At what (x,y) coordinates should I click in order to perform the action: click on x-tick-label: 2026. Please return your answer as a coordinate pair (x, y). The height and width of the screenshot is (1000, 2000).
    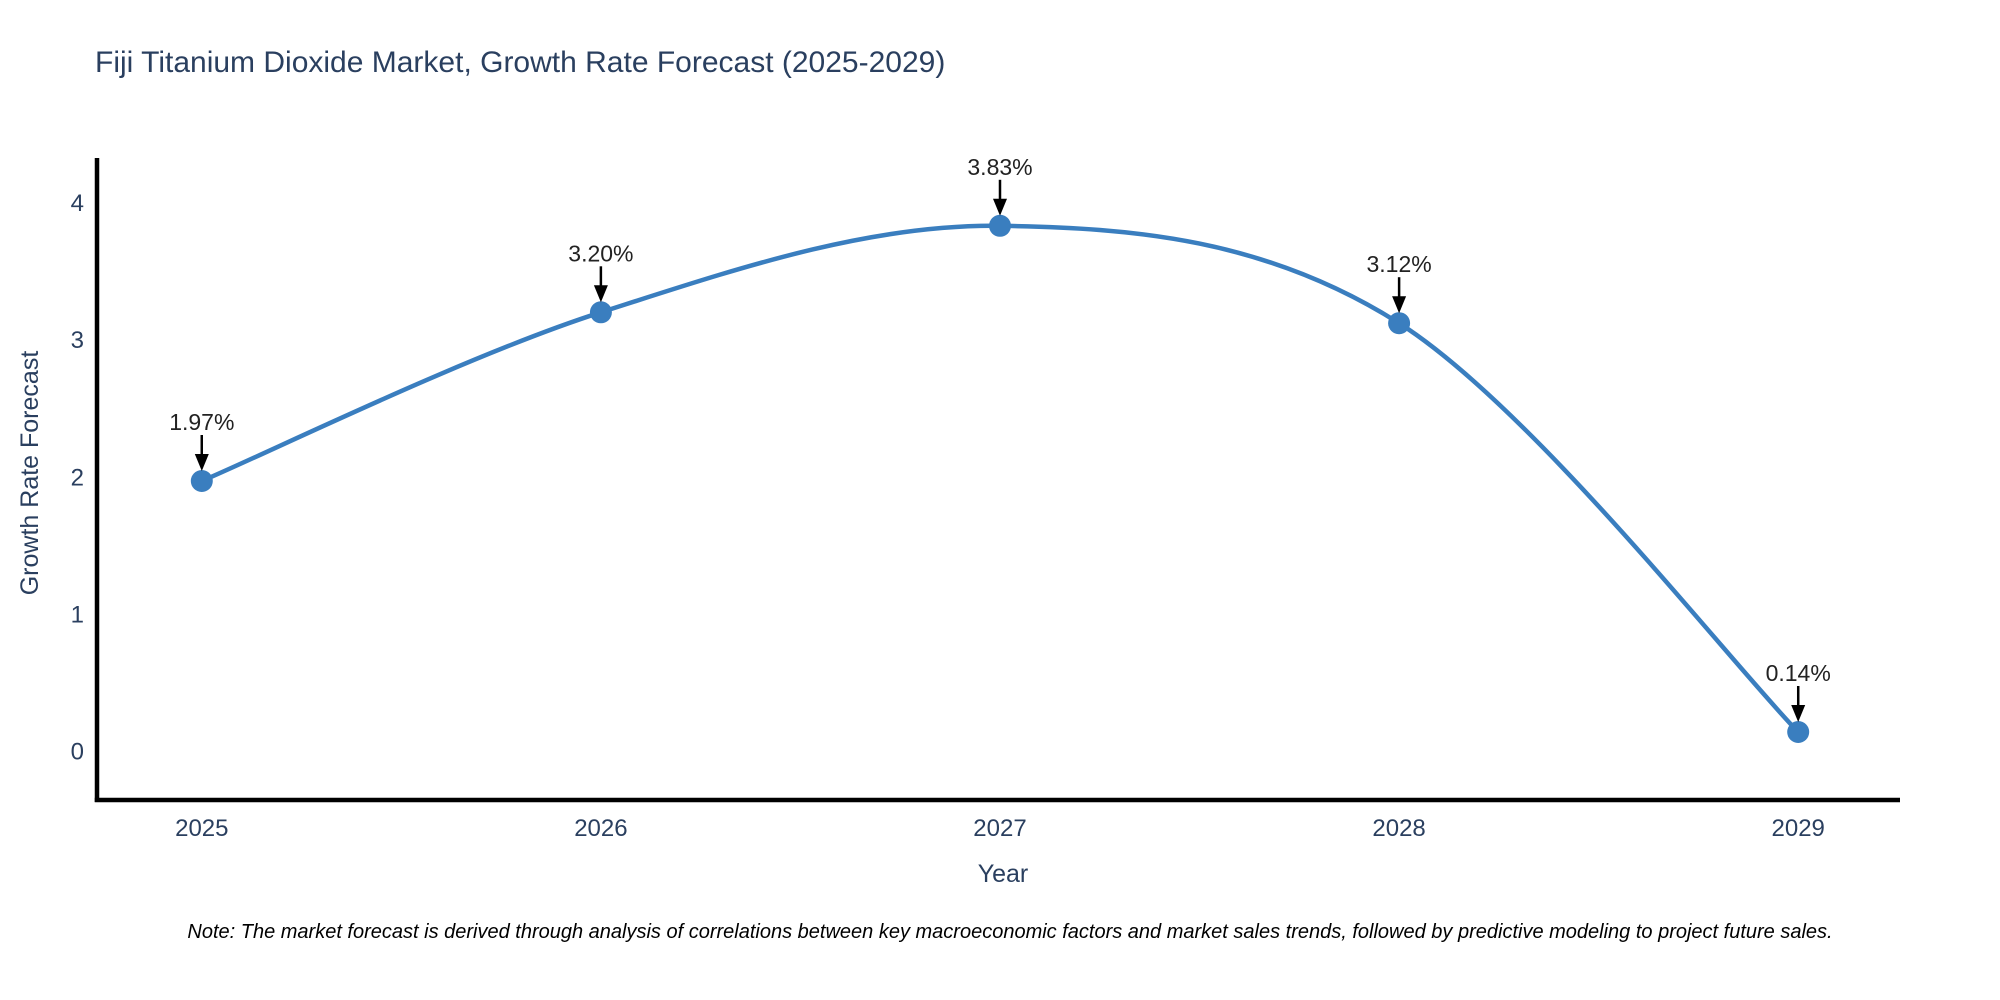
    Looking at the image, I should click on (600, 828).